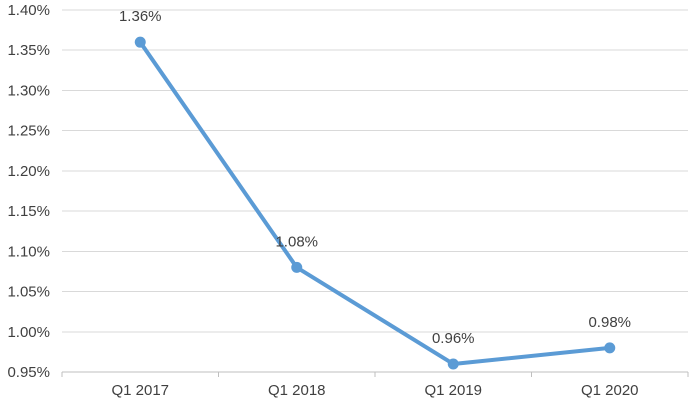 The height and width of the screenshot is (403, 696). What do you see at coordinates (28, 211) in the screenshot?
I see `y-tick-label: 1.15%` at bounding box center [28, 211].